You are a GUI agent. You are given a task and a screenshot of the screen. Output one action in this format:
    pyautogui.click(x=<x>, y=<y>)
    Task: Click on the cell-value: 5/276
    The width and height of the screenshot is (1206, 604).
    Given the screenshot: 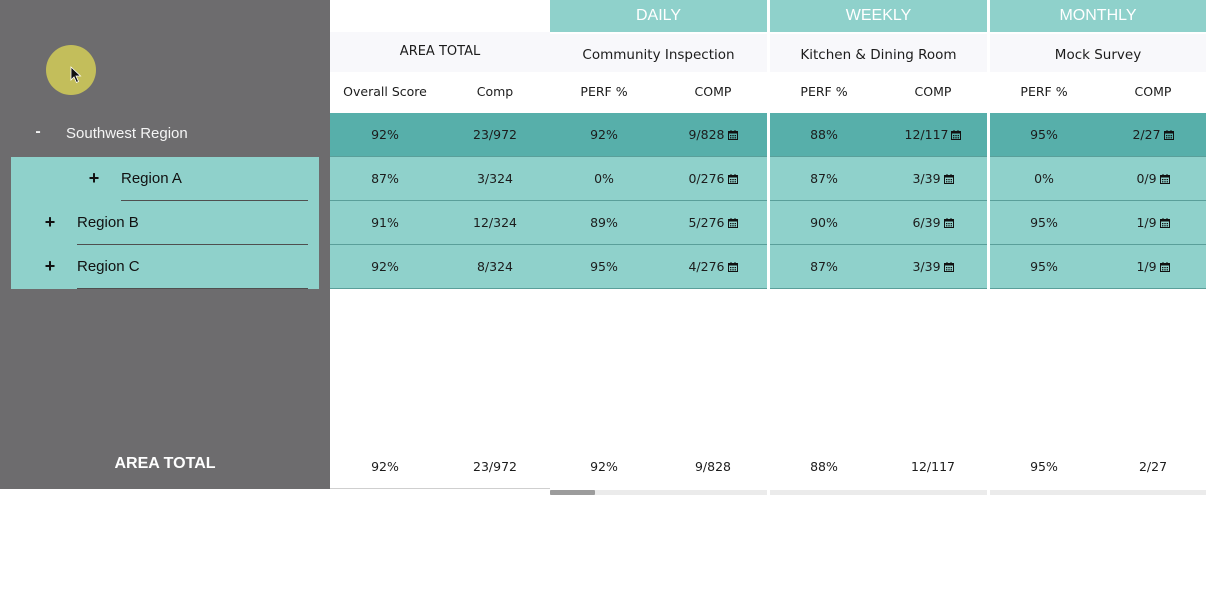 What is the action you would take?
    pyautogui.click(x=706, y=222)
    